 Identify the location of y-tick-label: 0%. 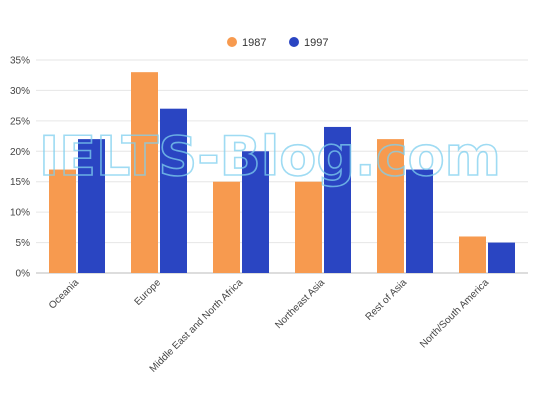
(23, 274).